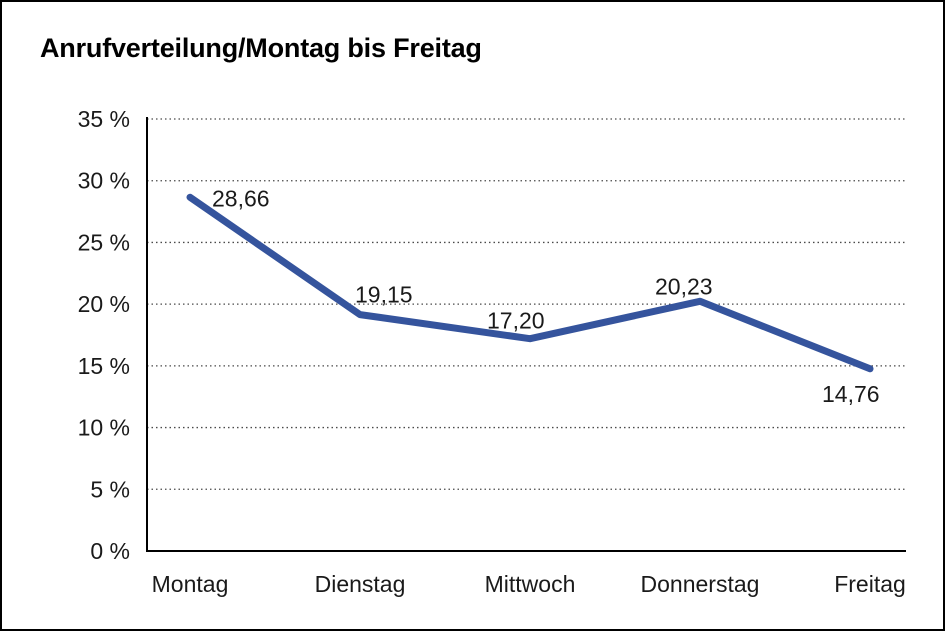 This screenshot has height=631, width=945. Describe the element at coordinates (700, 584) in the screenshot. I see `x-category-label: Donnerstag` at that location.